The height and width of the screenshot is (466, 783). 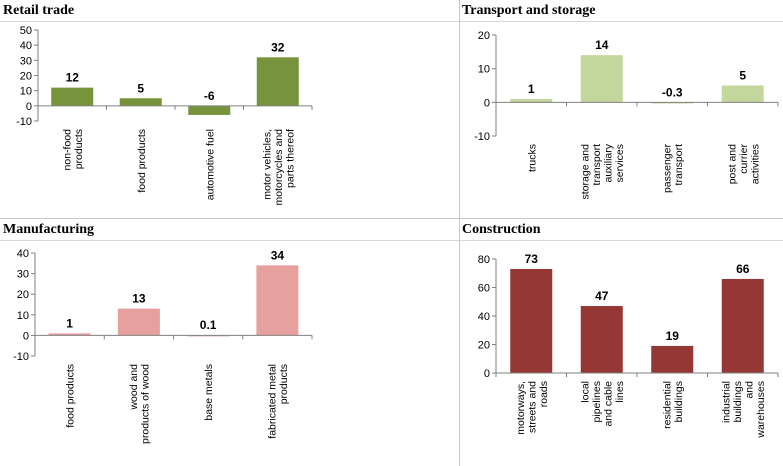 What do you see at coordinates (140, 88) in the screenshot?
I see `retail-data-label: 5` at bounding box center [140, 88].